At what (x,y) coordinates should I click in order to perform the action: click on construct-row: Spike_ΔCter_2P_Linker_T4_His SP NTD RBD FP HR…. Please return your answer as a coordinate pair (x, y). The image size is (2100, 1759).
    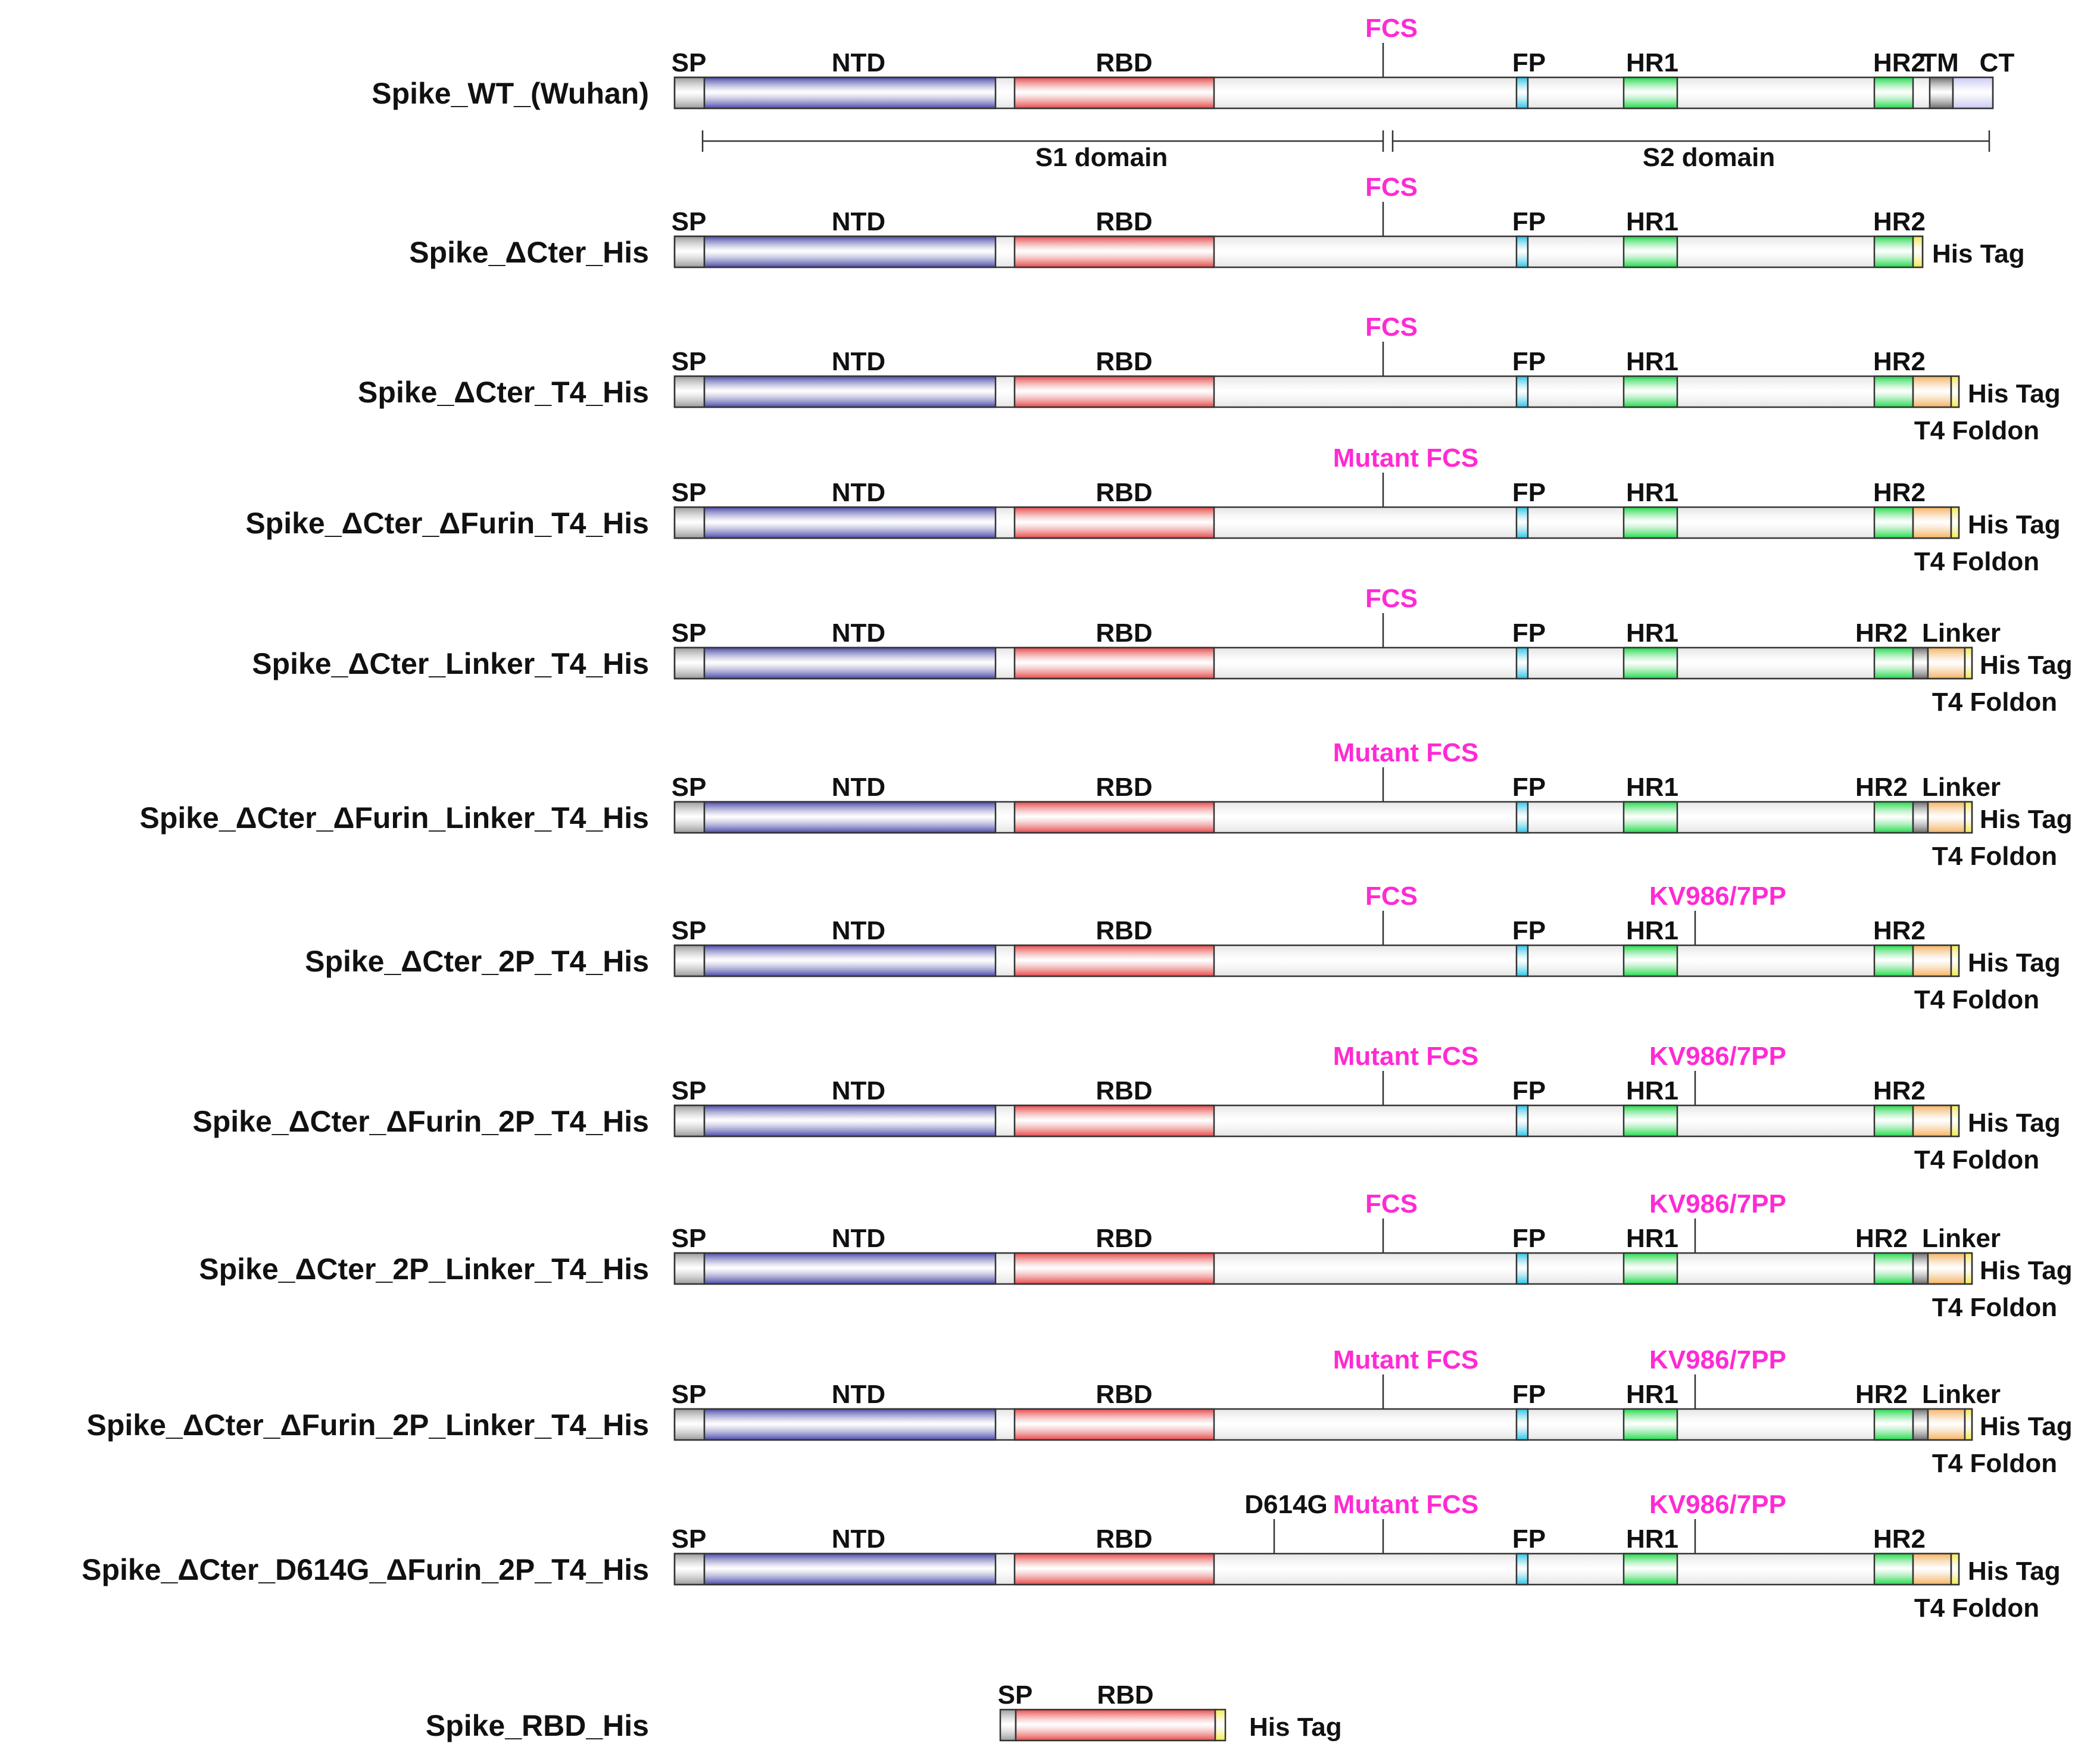
    Looking at the image, I should click on (1135, 1255).